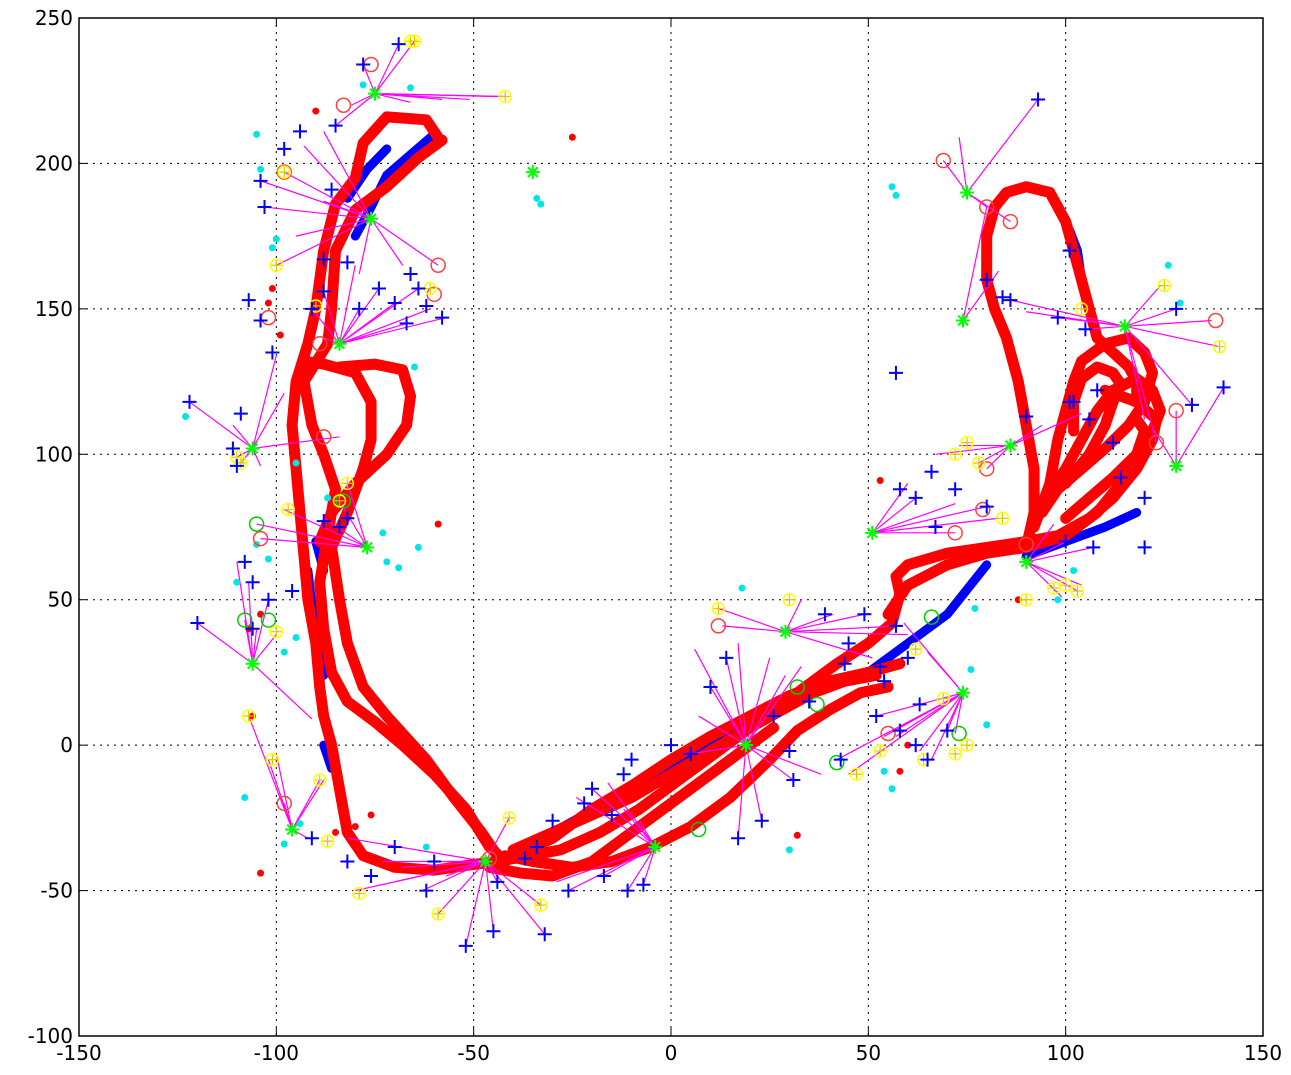  Describe the element at coordinates (880, 480) in the screenshot. I see `red-point` at that location.